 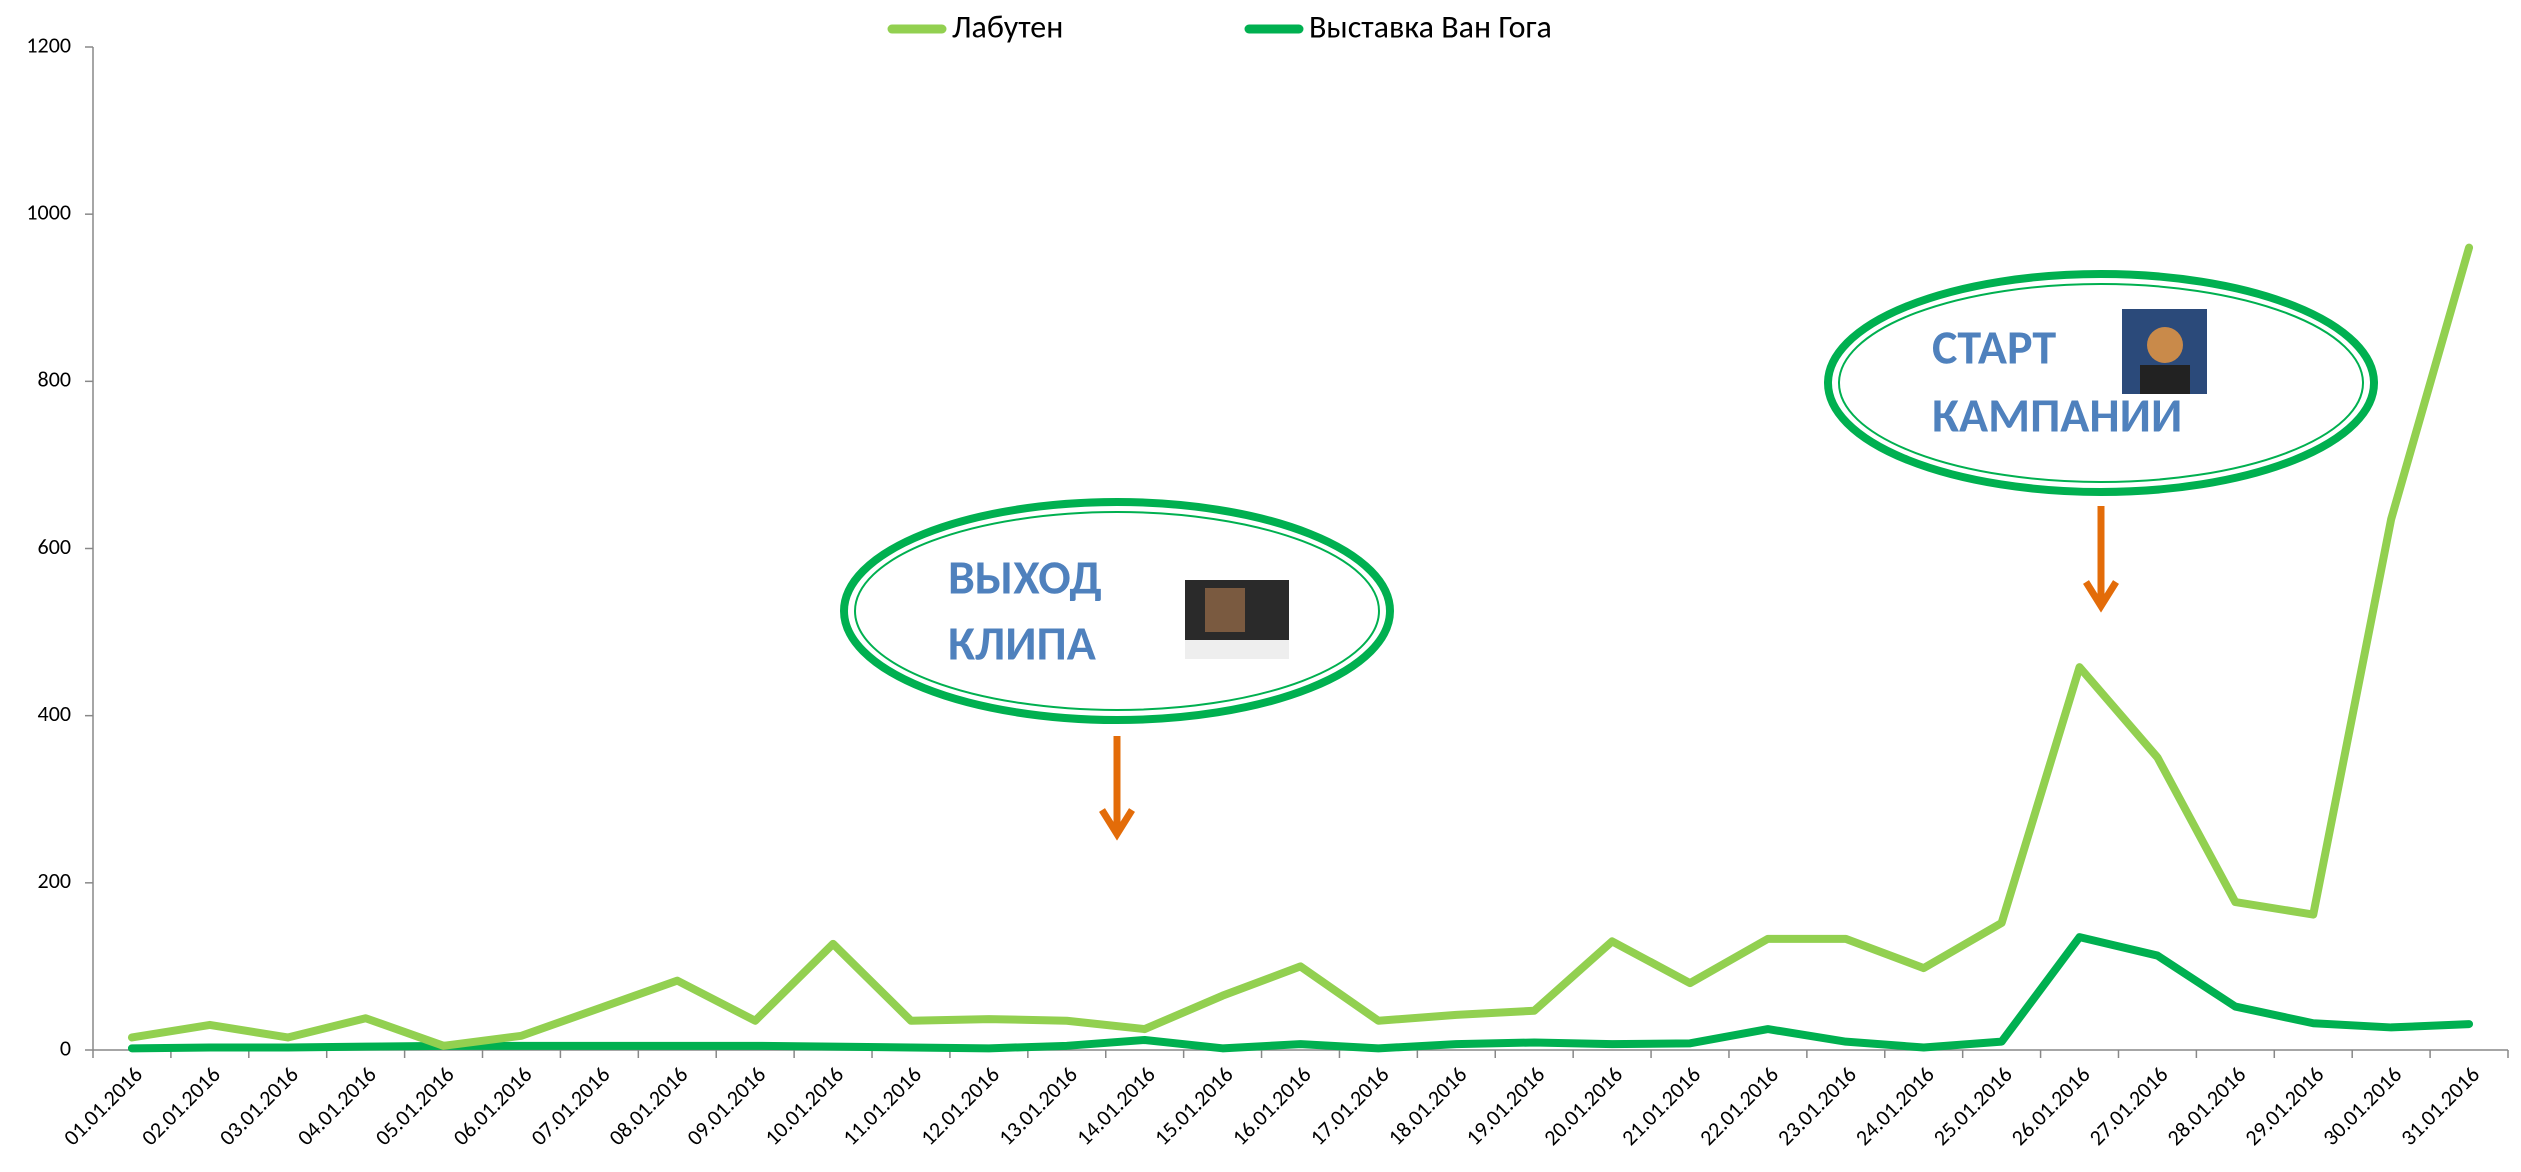 I want to click on x-tick-label: 27.01.2016, so click(x=2128, y=1106).